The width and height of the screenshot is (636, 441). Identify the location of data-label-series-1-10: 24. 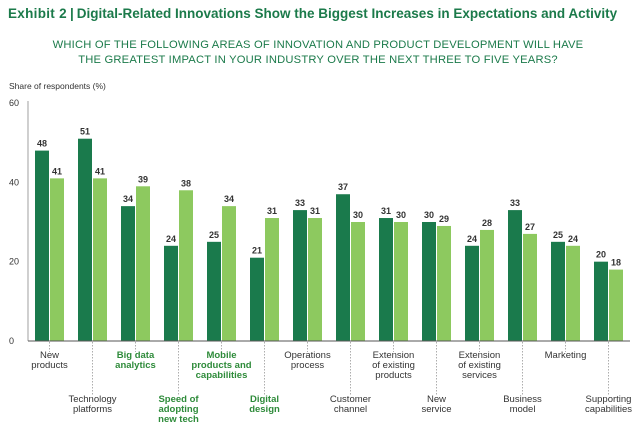
(472, 239).